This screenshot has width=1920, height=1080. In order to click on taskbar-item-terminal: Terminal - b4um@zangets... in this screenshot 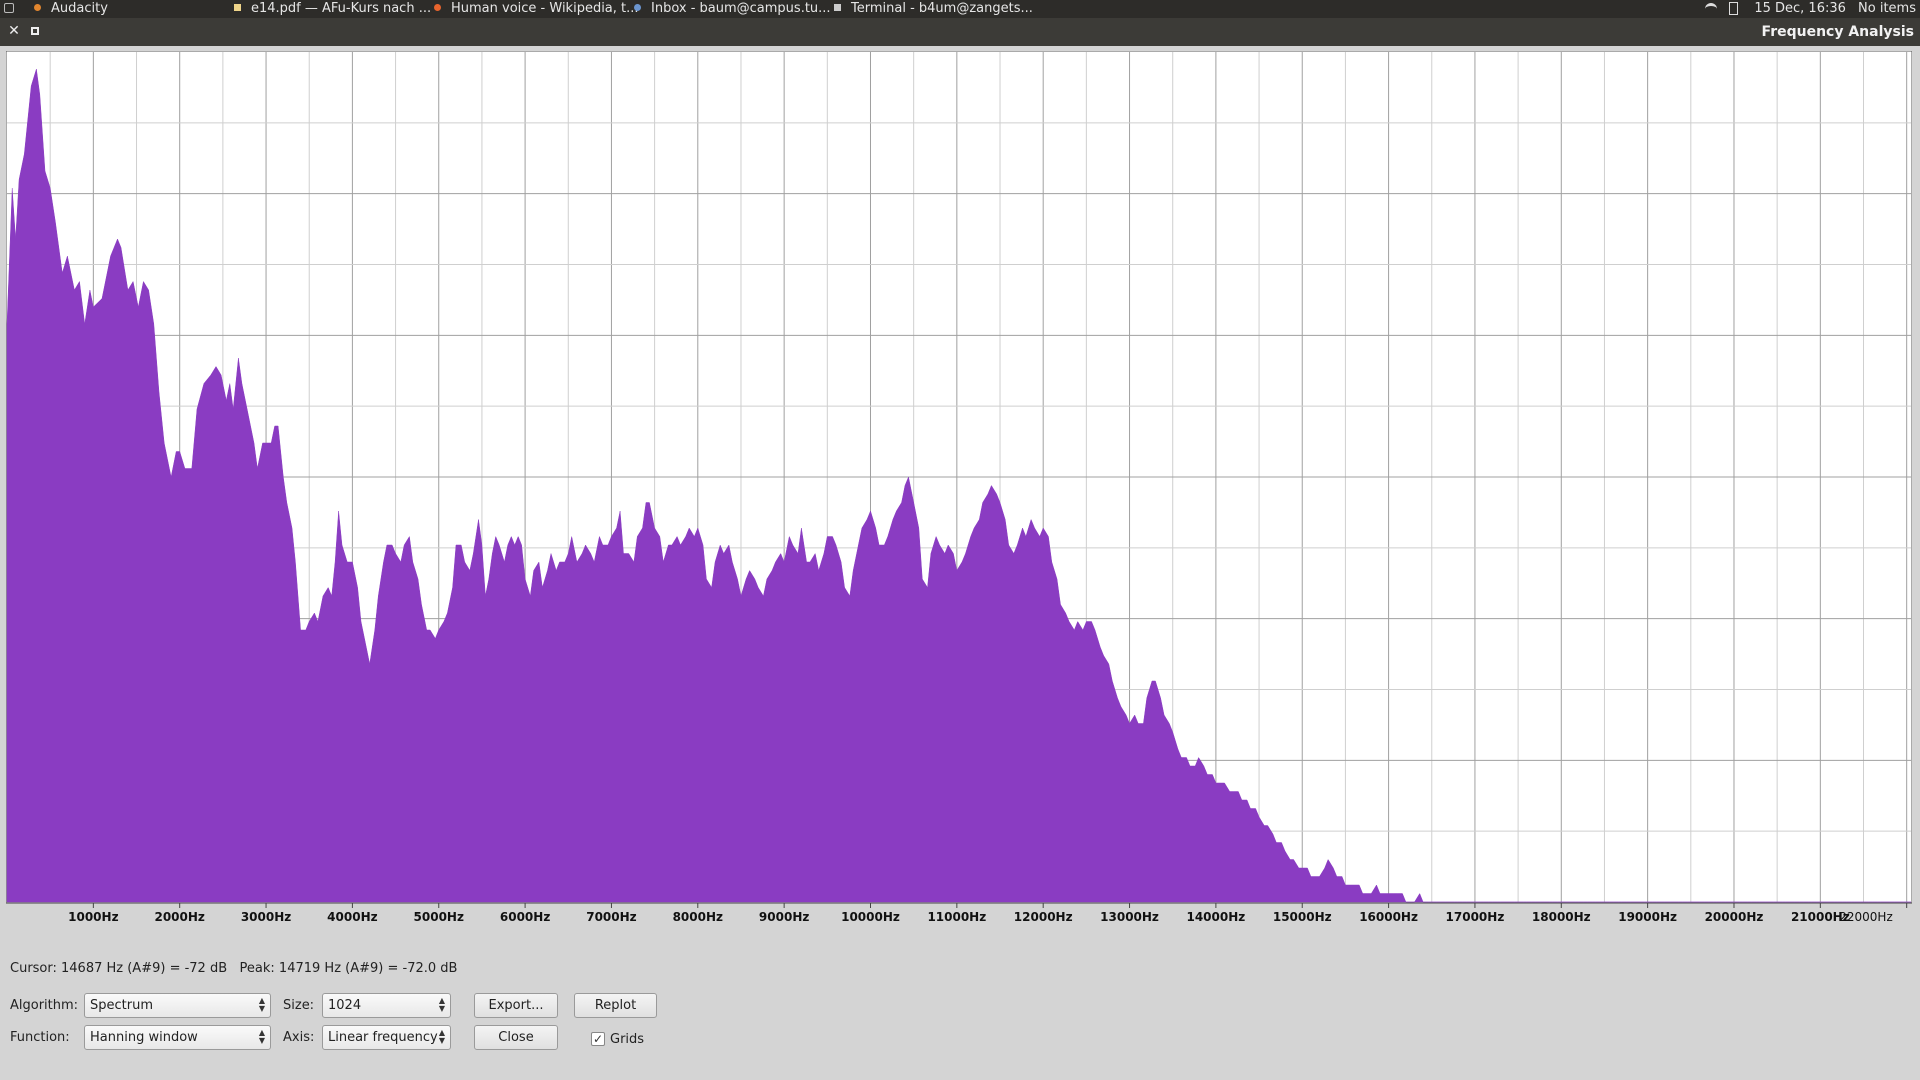, I will do `click(933, 9)`.